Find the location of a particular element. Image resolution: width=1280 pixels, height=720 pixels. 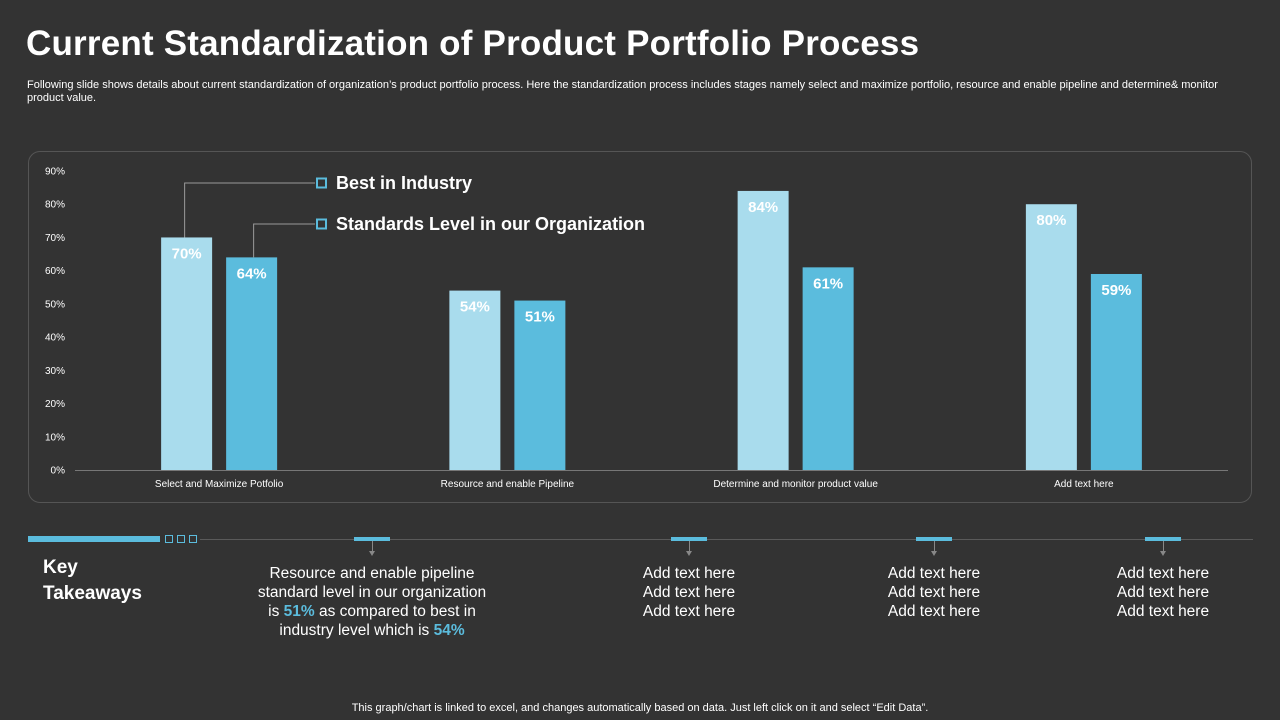

data-label: 84% is located at coordinates (763, 207).